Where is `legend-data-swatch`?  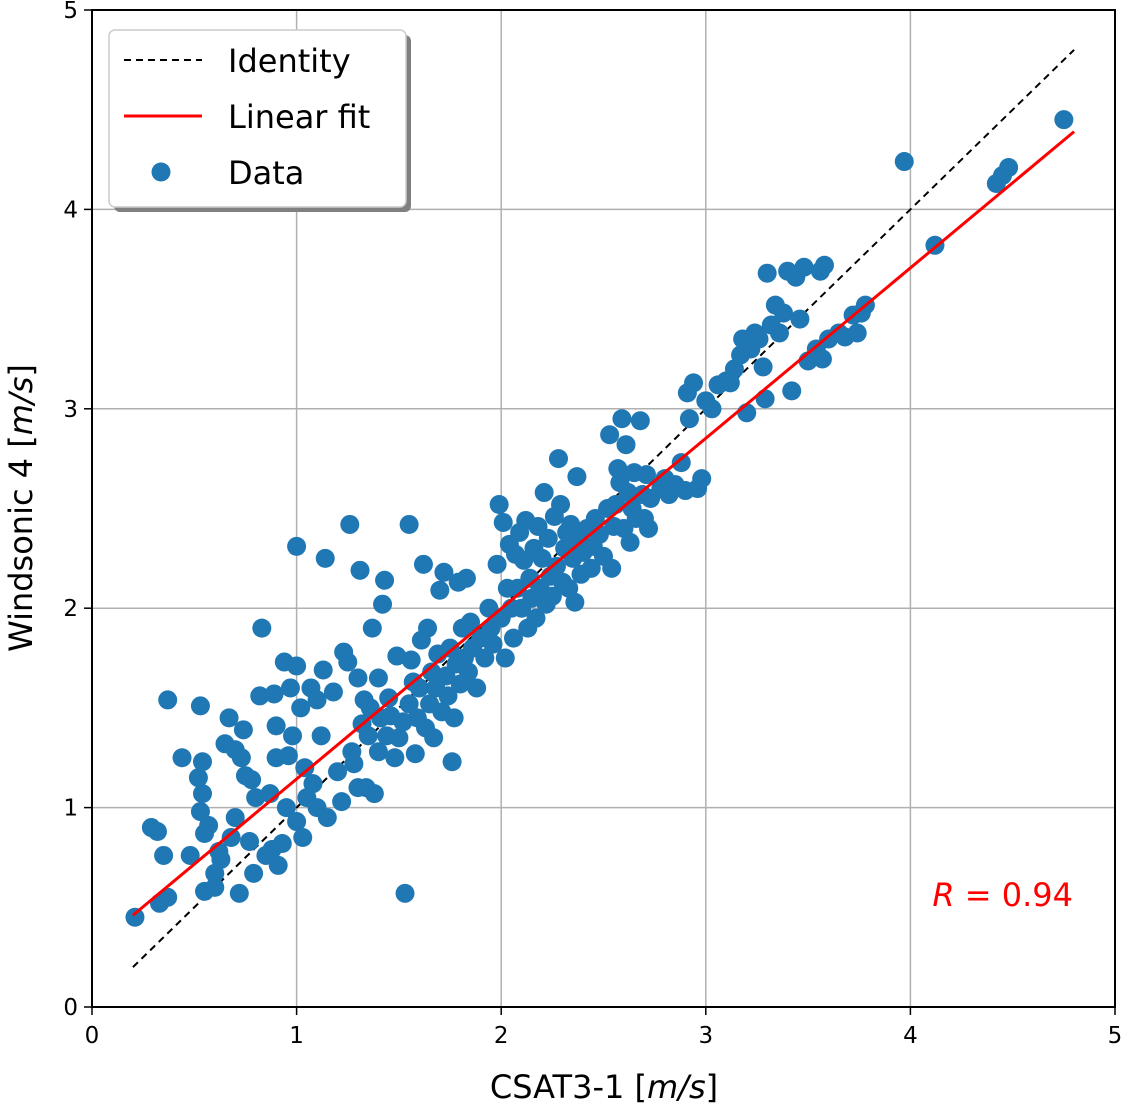 legend-data-swatch is located at coordinates (161, 172).